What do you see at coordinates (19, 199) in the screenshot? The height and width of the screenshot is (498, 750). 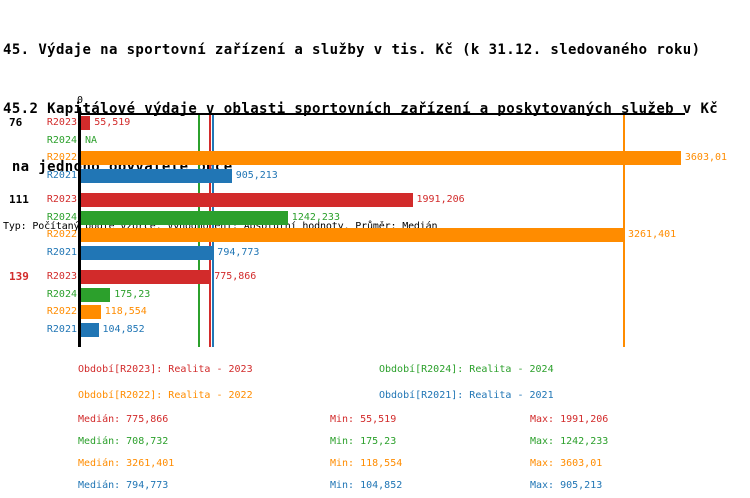 I see `group-label-111: 111` at bounding box center [19, 199].